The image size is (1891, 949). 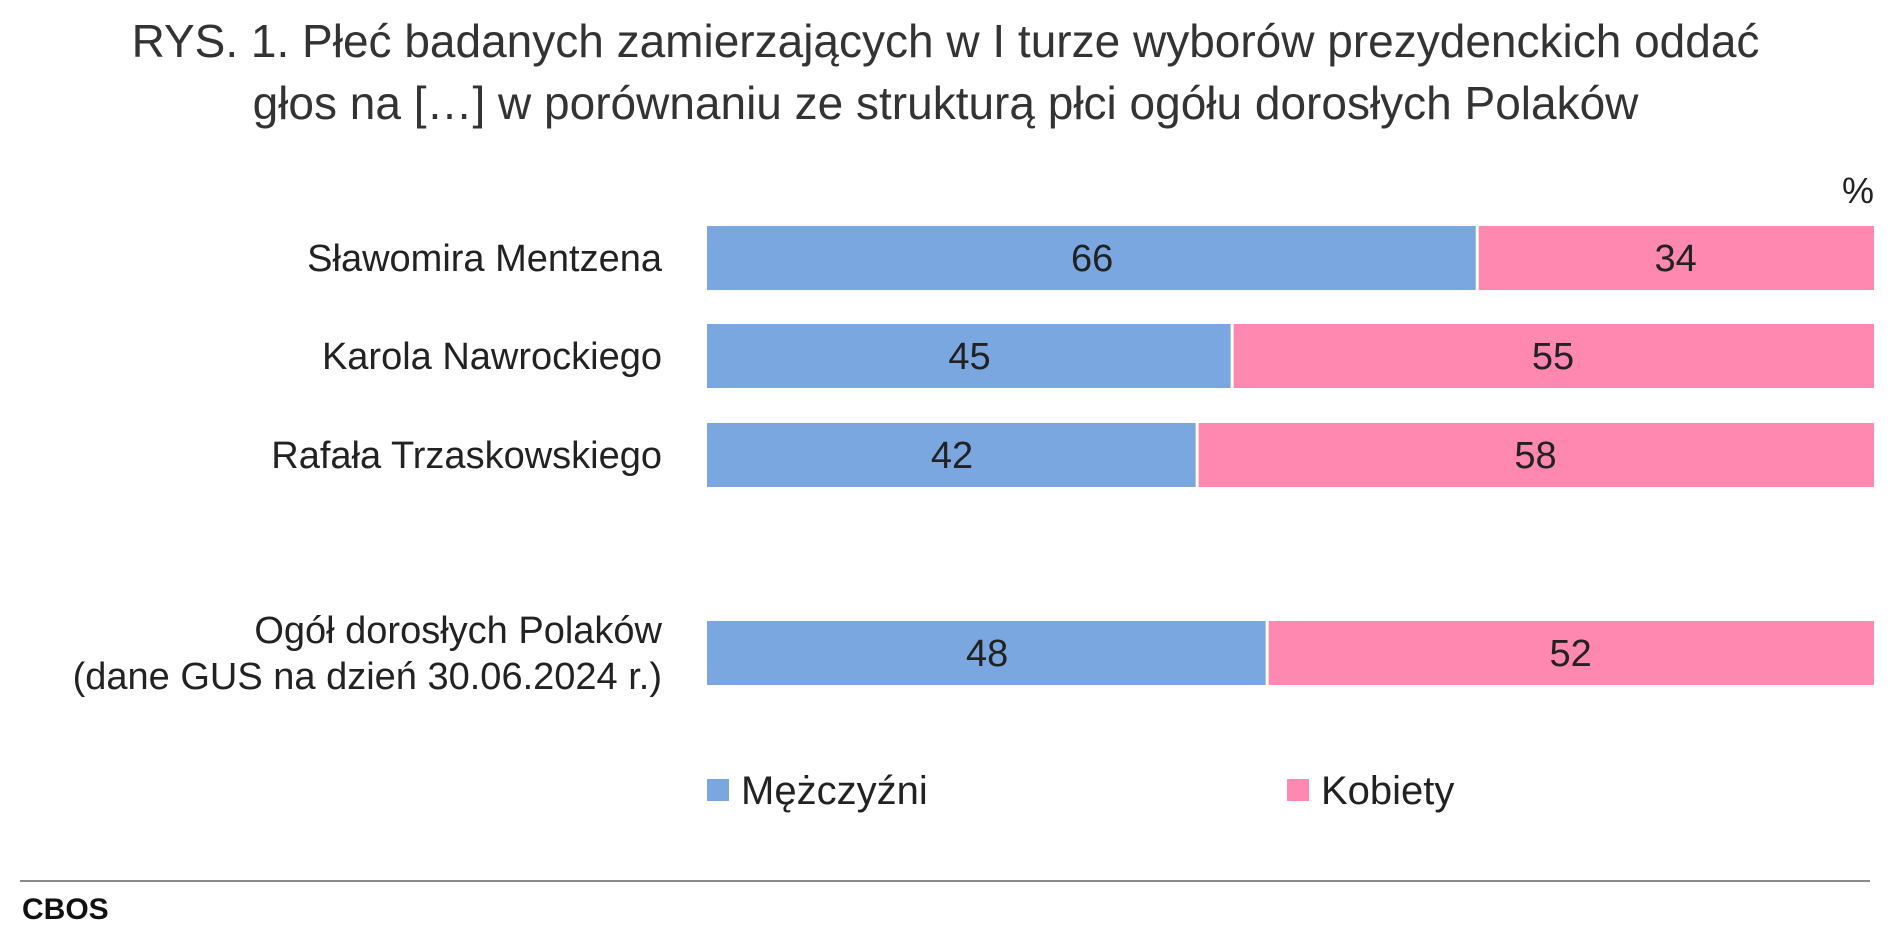 I want to click on data-label: 45, so click(x=969, y=357).